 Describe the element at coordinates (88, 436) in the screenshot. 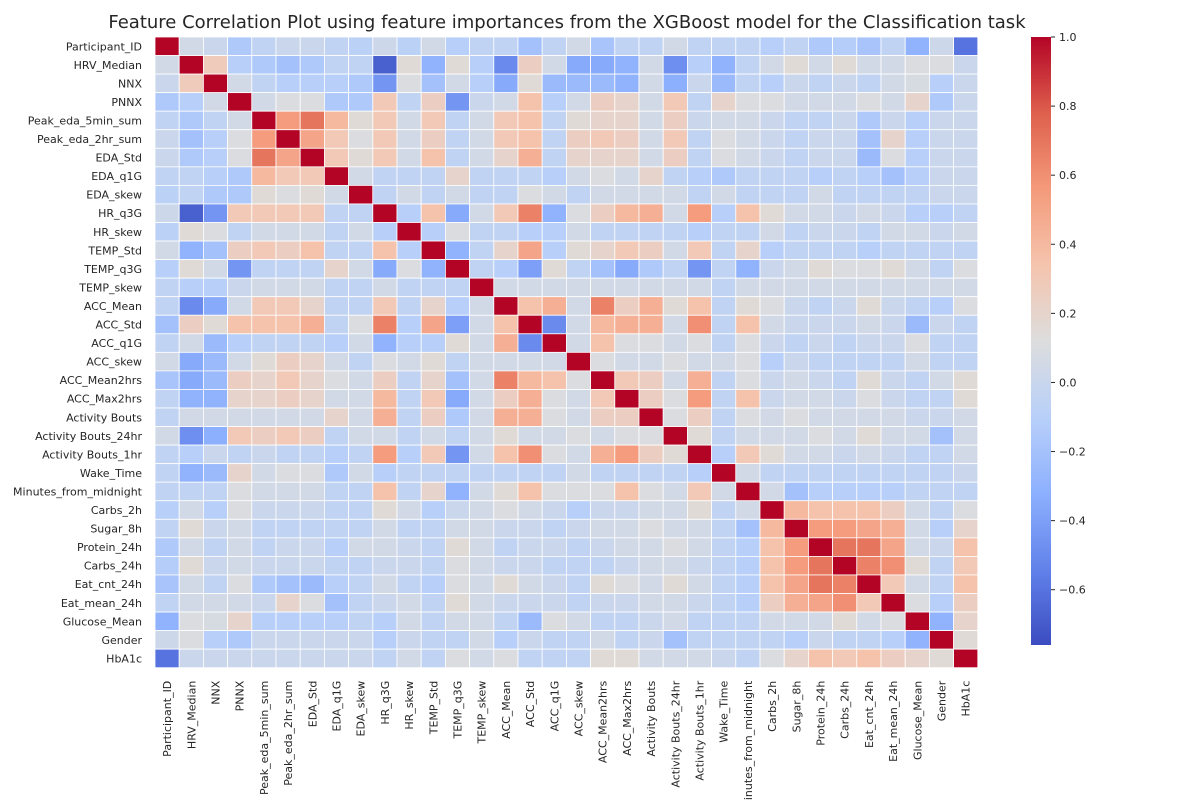

I see `y-tick-label: Activity Bouts_24hr` at that location.